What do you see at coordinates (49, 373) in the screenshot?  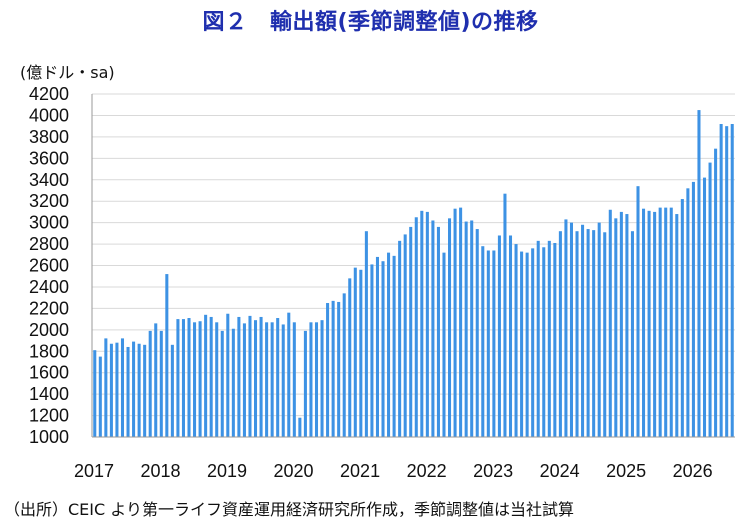 I see `y-tick-label: 1600` at bounding box center [49, 373].